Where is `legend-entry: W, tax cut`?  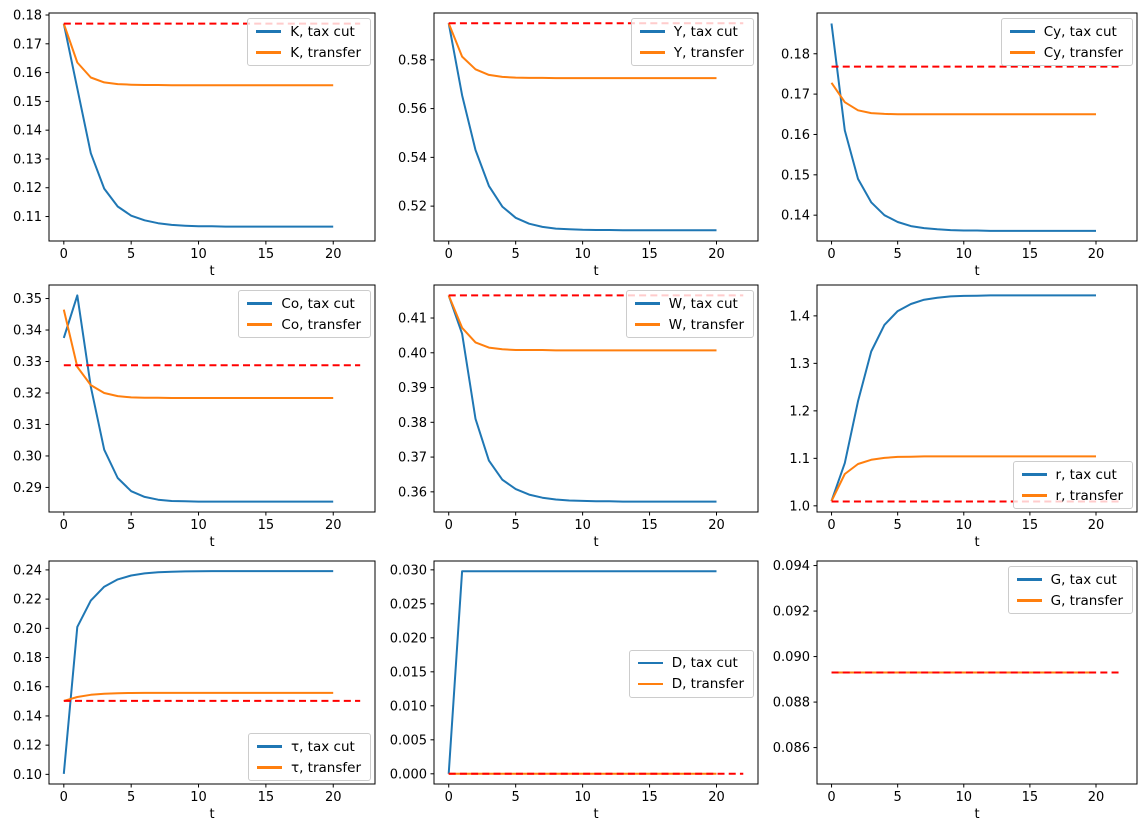
legend-entry: W, tax cut is located at coordinates (689, 303).